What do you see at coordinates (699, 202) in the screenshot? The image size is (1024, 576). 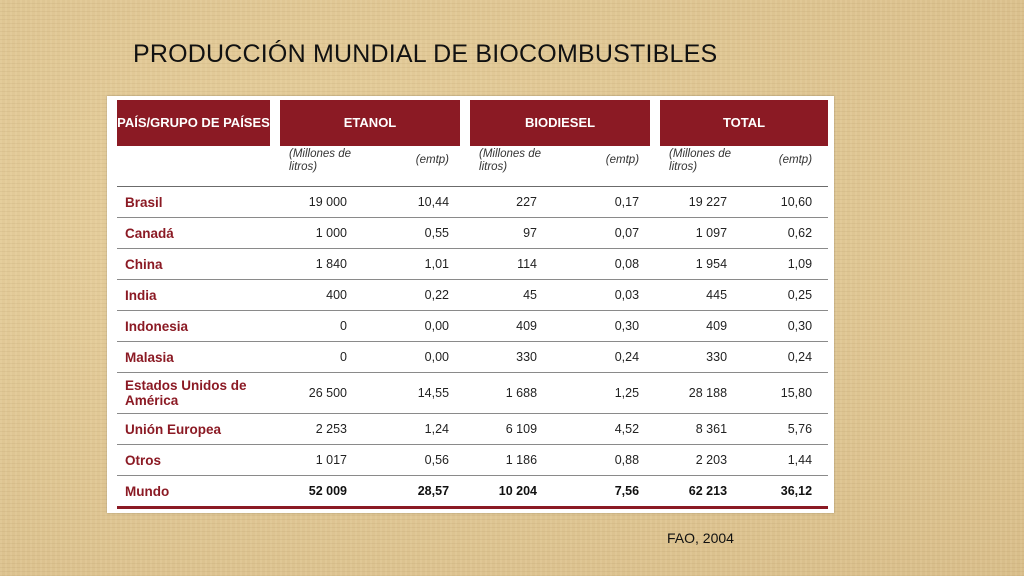 I see `total-volume: 19 227` at bounding box center [699, 202].